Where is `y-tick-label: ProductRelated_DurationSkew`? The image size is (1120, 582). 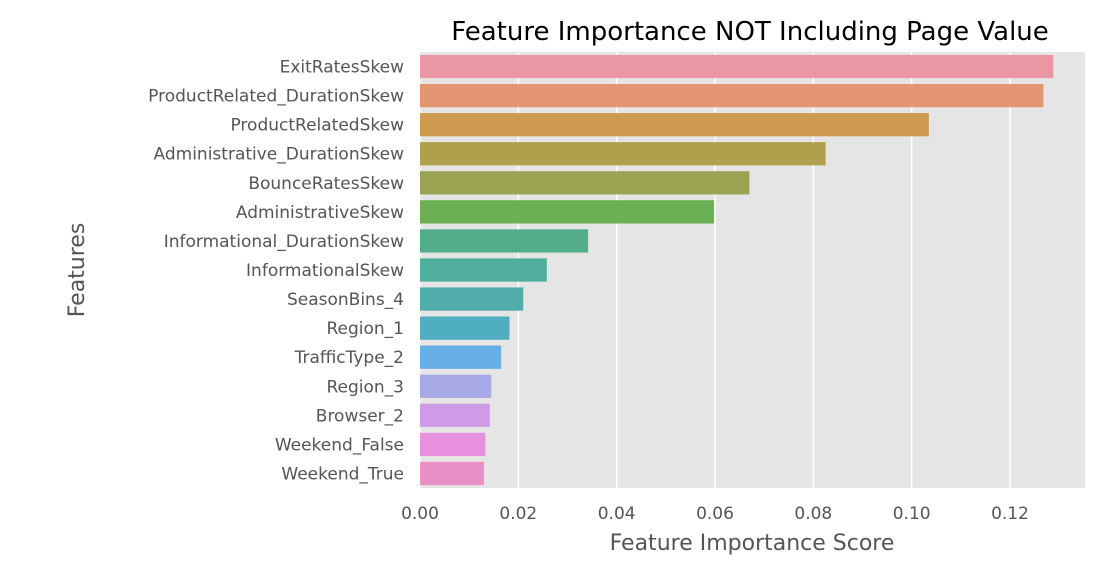
y-tick-label: ProductRelated_DurationSkew is located at coordinates (276, 97).